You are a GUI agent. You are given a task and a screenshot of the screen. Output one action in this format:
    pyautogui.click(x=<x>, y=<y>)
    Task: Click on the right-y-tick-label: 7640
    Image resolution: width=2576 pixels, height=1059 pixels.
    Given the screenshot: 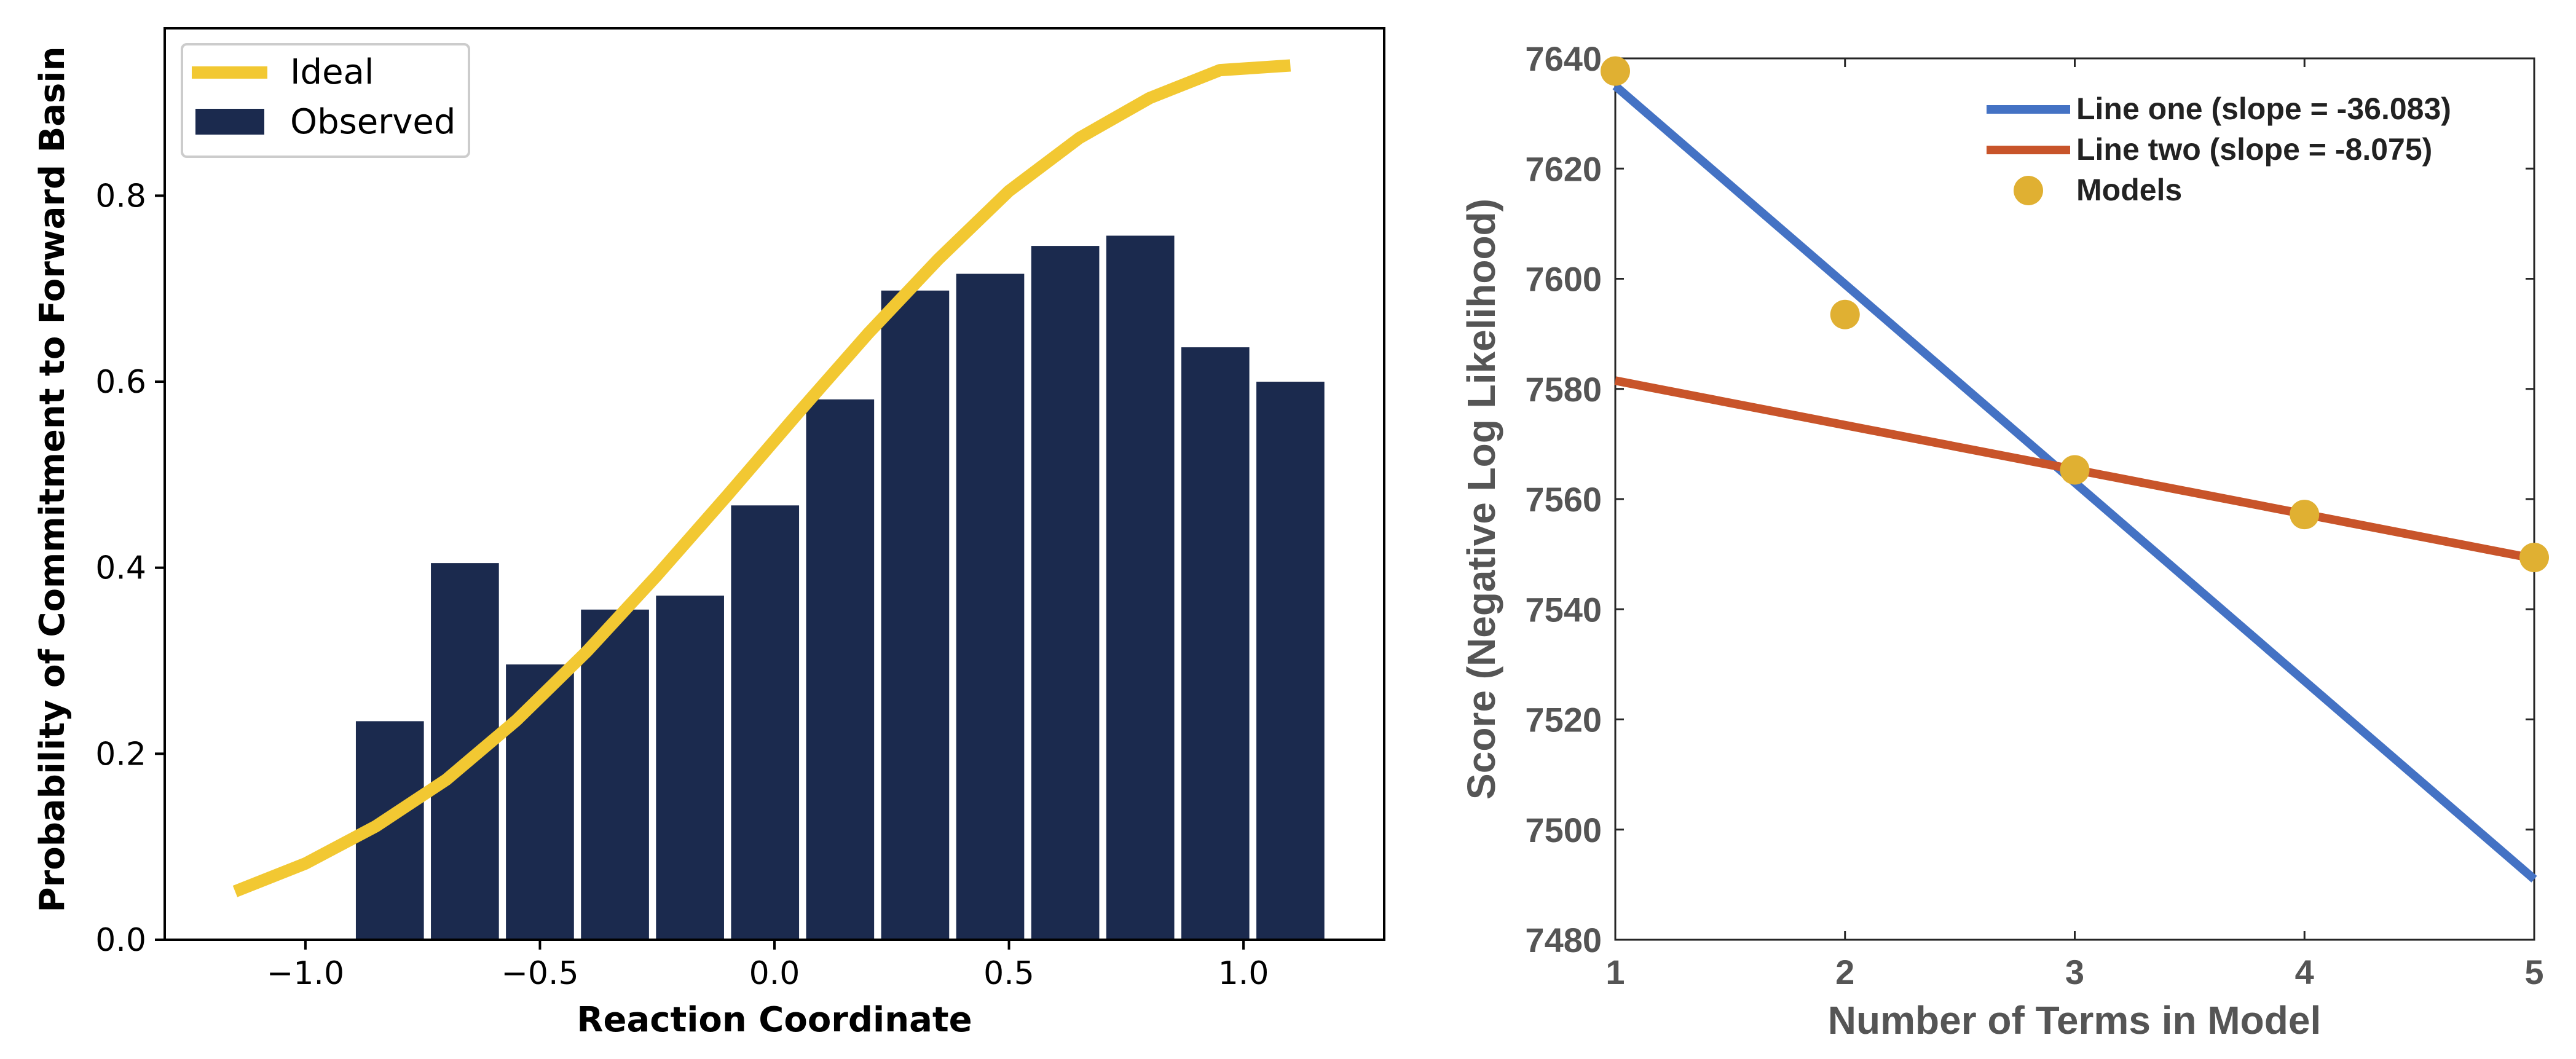 What is the action you would take?
    pyautogui.click(x=1564, y=58)
    